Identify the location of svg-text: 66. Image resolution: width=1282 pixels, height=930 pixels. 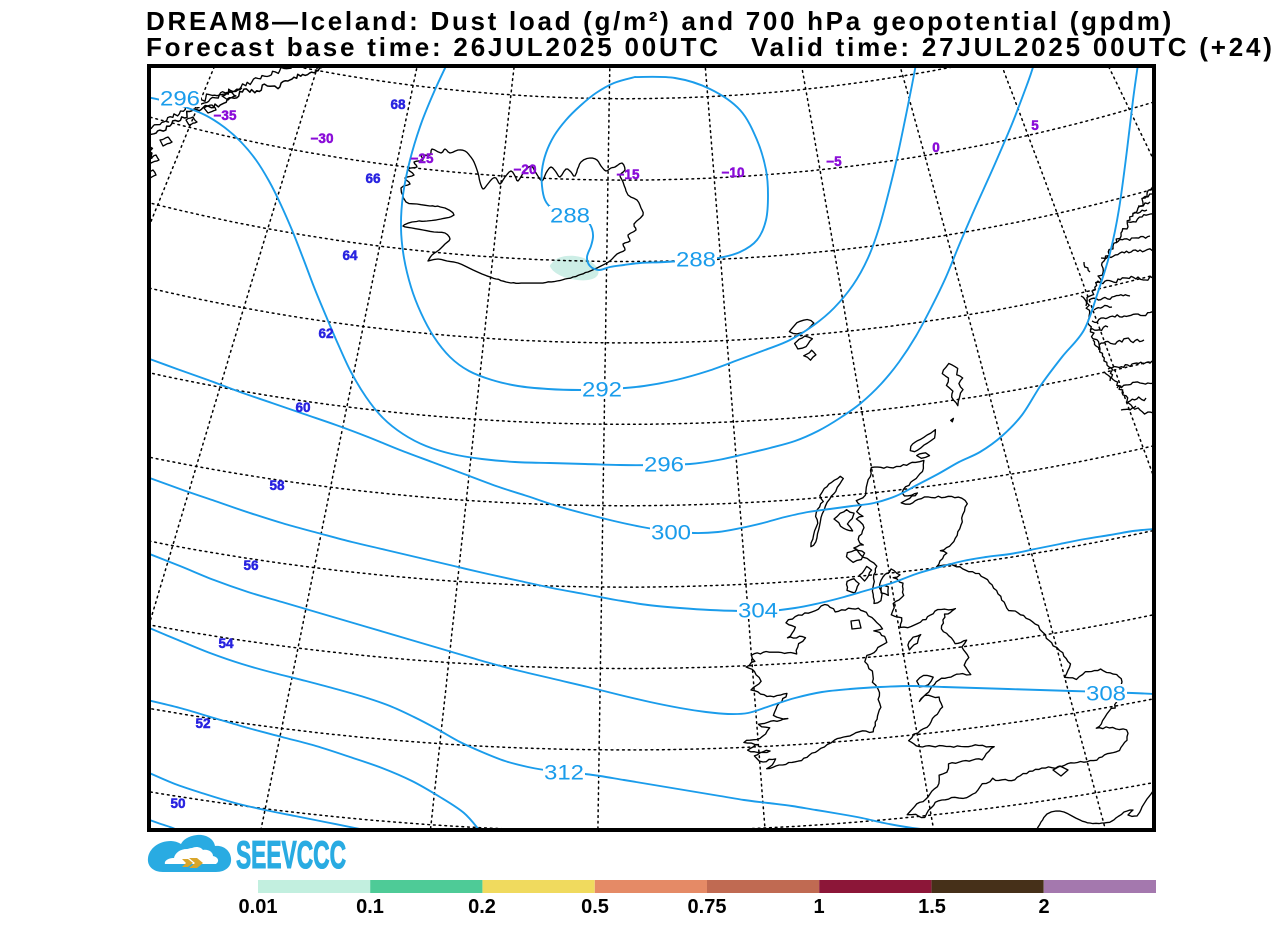
(373, 178).